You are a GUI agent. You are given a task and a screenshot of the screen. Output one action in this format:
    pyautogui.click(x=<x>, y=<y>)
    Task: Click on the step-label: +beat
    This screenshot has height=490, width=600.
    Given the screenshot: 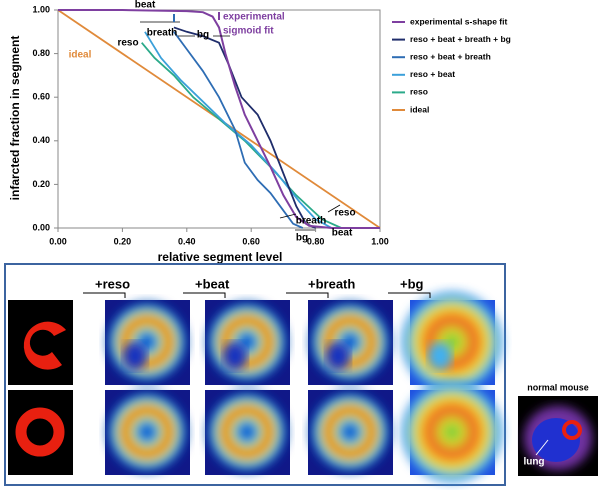 What is the action you would take?
    pyautogui.click(x=212, y=283)
    